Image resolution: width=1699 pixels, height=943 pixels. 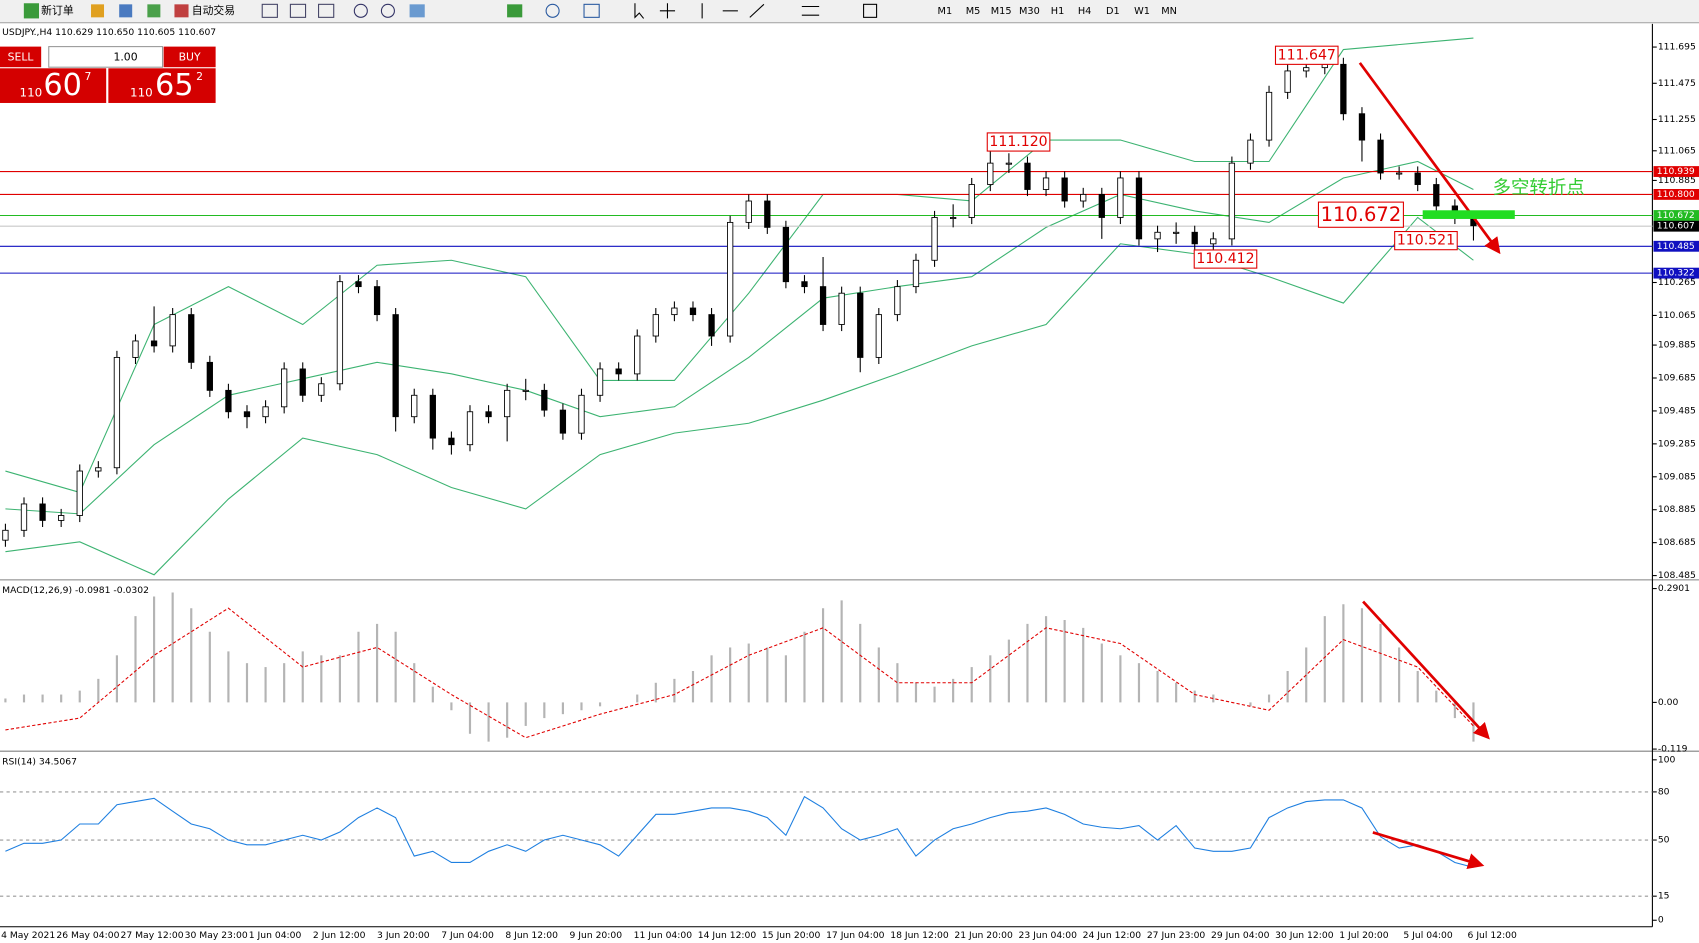 What do you see at coordinates (855, 935) in the screenshot?
I see `x-tick-label: 17 Jun 04:00` at bounding box center [855, 935].